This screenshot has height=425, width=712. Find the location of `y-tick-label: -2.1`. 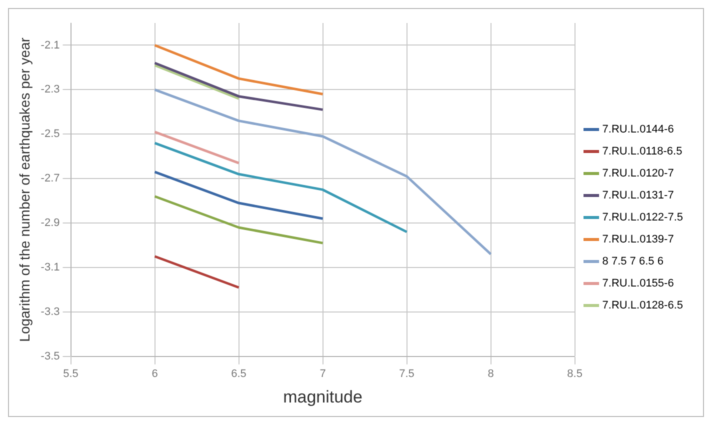

y-tick-label: -2.1 is located at coordinates (50, 45).